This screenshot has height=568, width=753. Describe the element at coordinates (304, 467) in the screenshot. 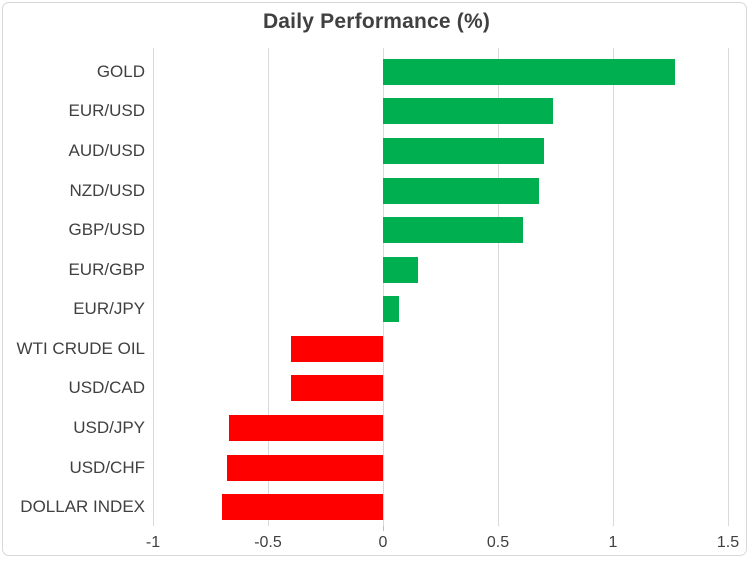

I see `bar-usd-chf` at that location.